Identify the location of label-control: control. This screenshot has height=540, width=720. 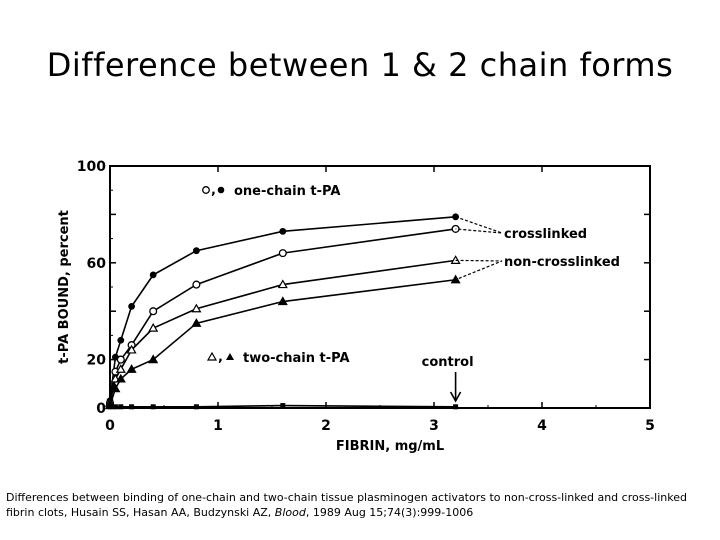
(448, 362).